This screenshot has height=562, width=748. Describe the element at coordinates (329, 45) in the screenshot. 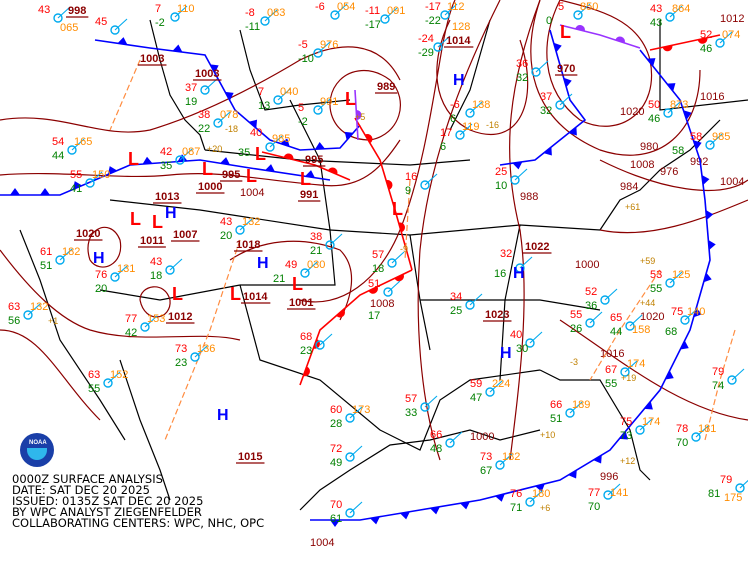

I see `pressure: 976` at that location.